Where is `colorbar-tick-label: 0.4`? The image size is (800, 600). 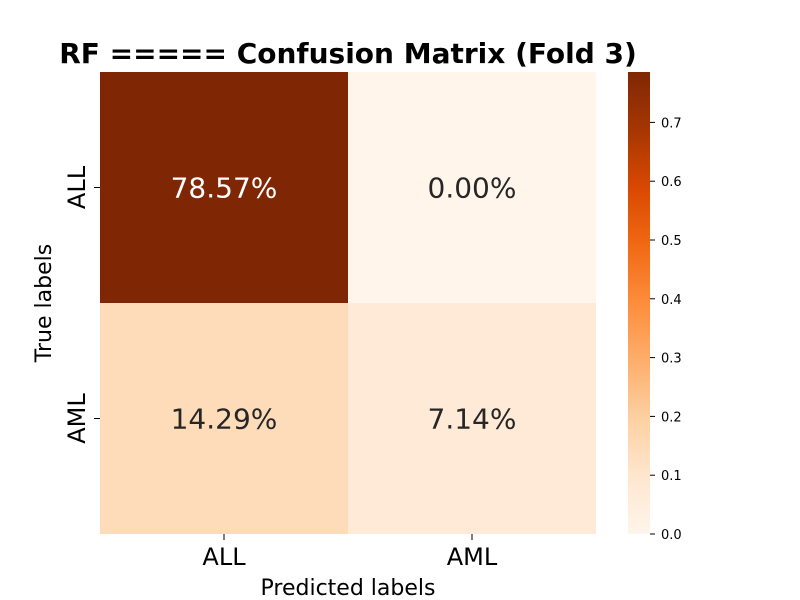 colorbar-tick-label: 0.4 is located at coordinates (671, 300).